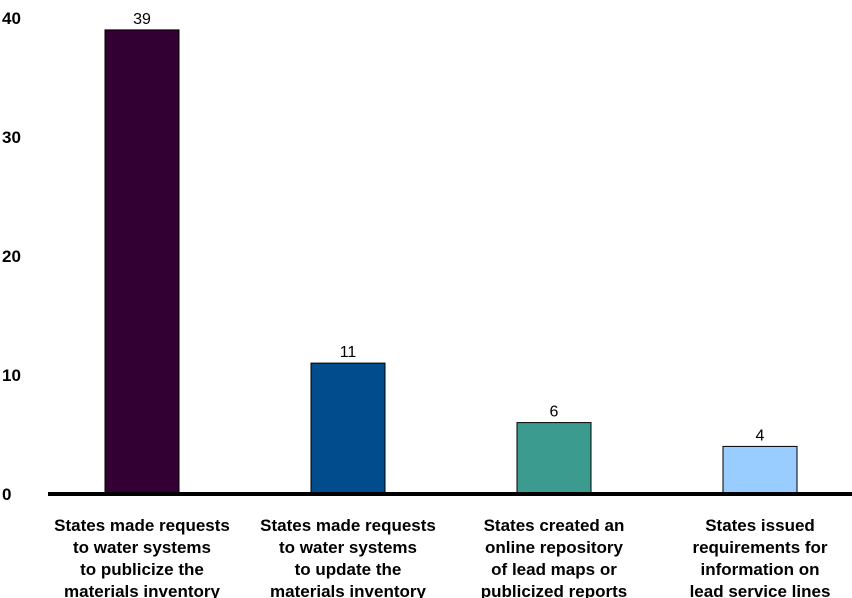  What do you see at coordinates (142, 19) in the screenshot?
I see `data-label: 39` at bounding box center [142, 19].